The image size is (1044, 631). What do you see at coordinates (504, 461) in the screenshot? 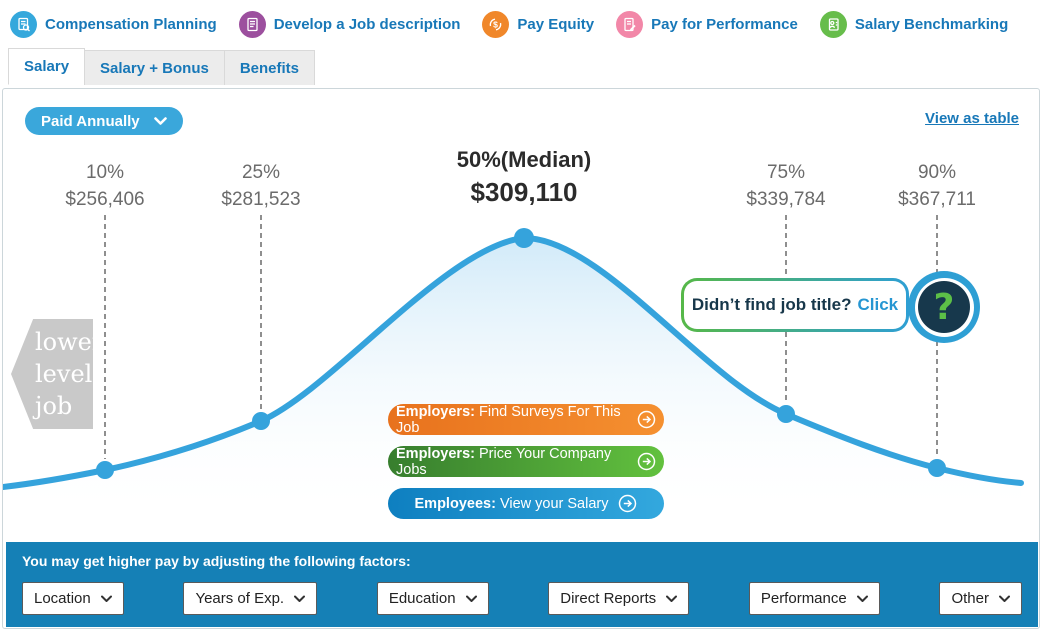
I see `cta-label: Price Your Company Jobs` at bounding box center [504, 461].